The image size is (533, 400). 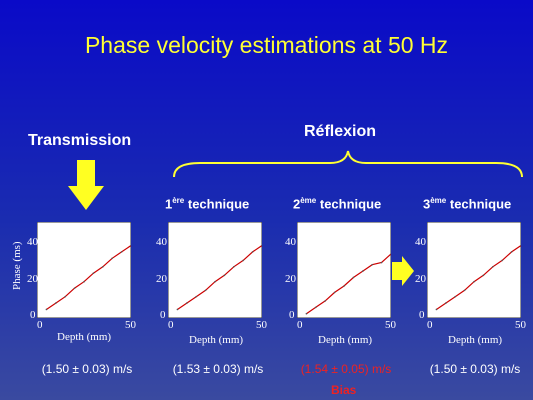 What do you see at coordinates (87, 369) in the screenshot?
I see `result-transmission: (1.50 ± 0.03) m/s` at bounding box center [87, 369].